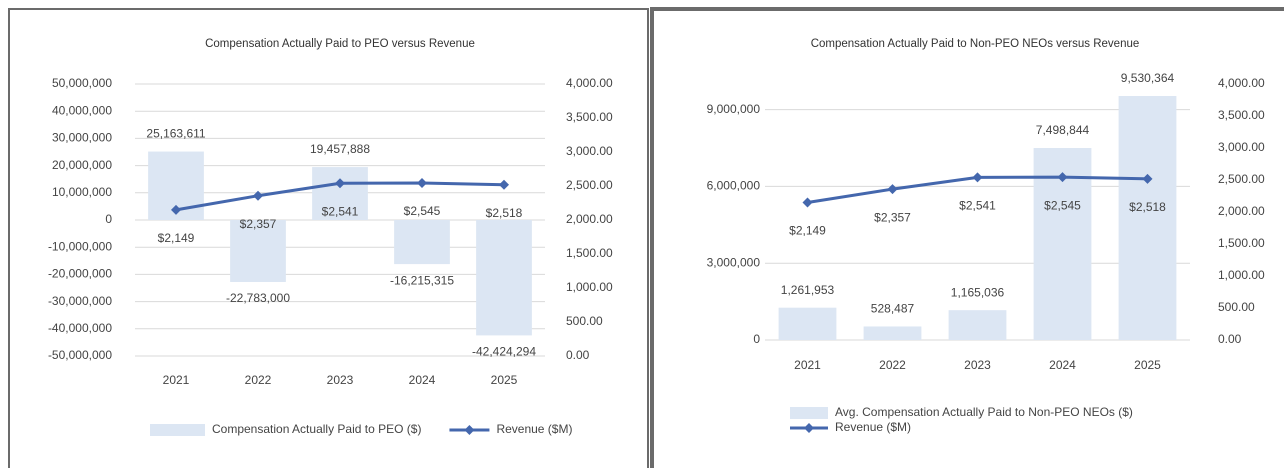 This screenshot has height=468, width=1284. I want to click on y-tick-label: 10,000,000, so click(82, 192).